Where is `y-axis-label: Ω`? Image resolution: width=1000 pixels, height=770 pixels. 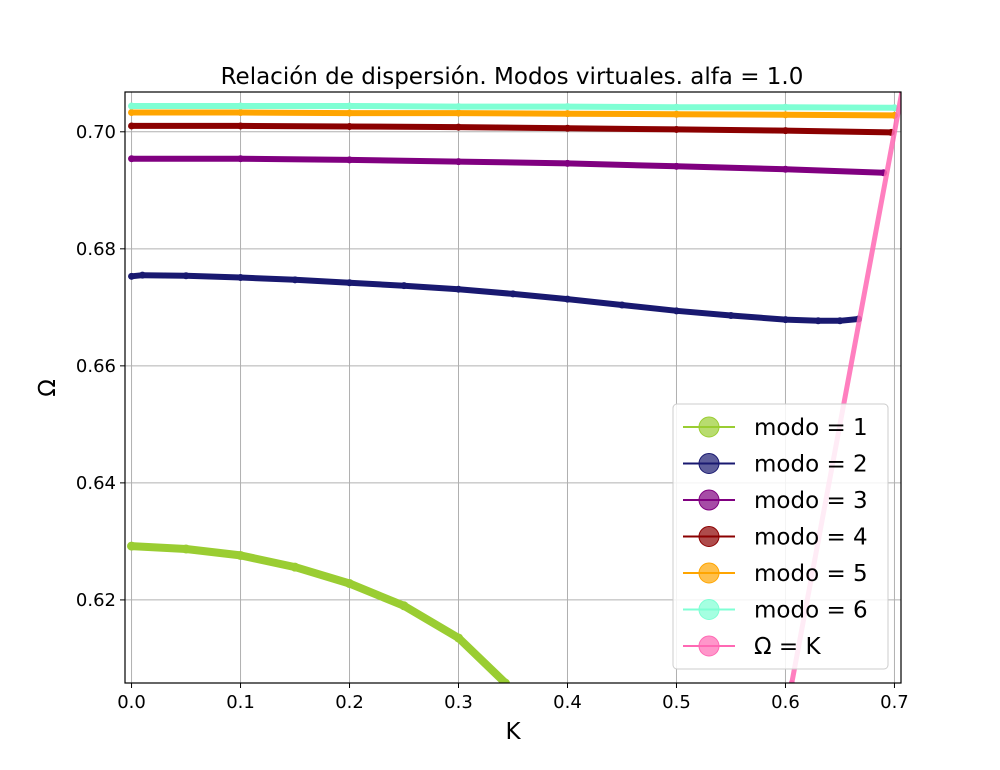
y-axis-label: Ω is located at coordinates (48, 388).